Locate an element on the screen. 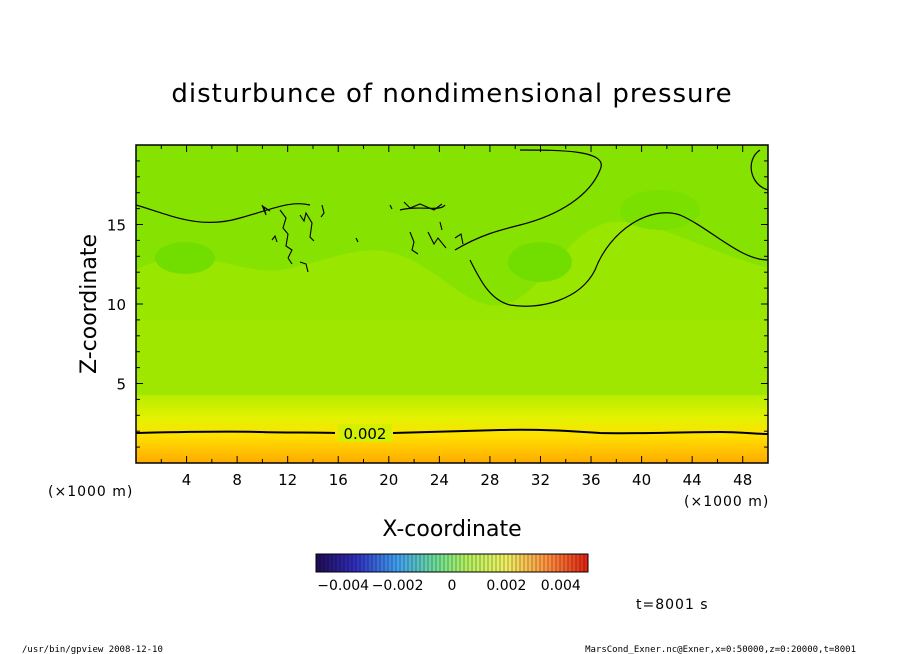 The image size is (904, 654). contour-line-0.002 is located at coordinates (452, 431).